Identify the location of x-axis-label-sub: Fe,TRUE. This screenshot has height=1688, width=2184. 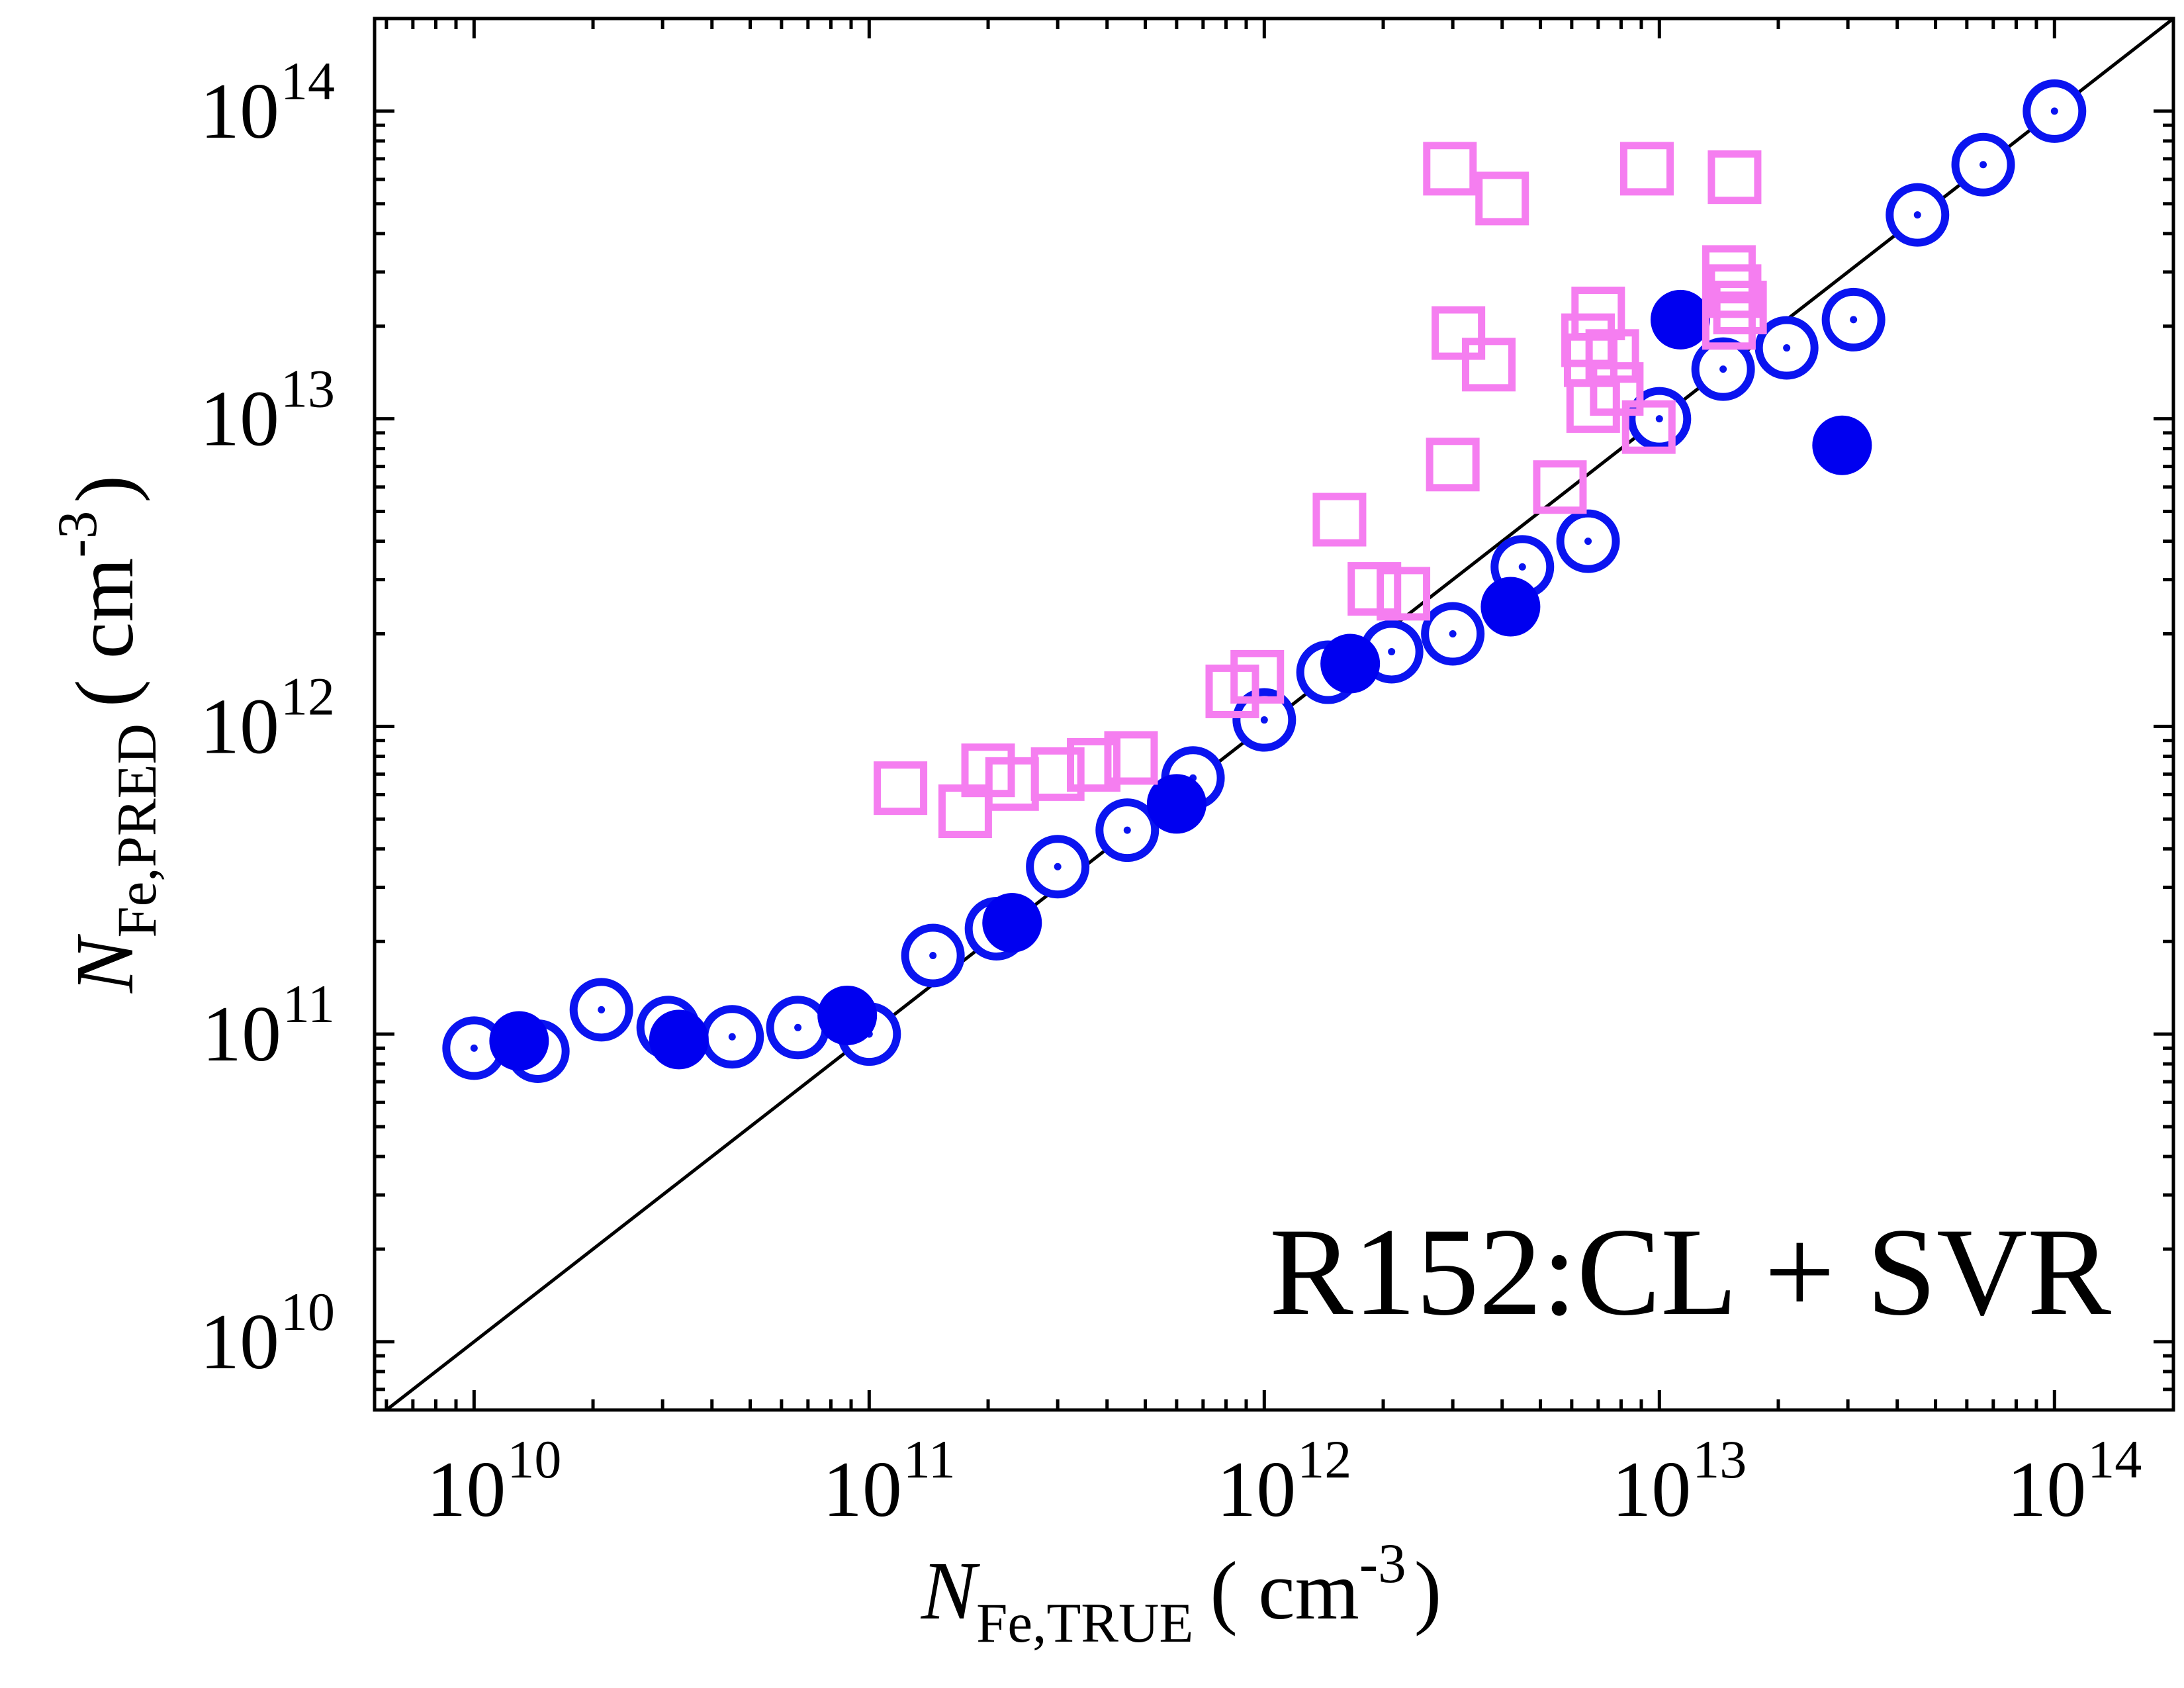
(1084, 1623).